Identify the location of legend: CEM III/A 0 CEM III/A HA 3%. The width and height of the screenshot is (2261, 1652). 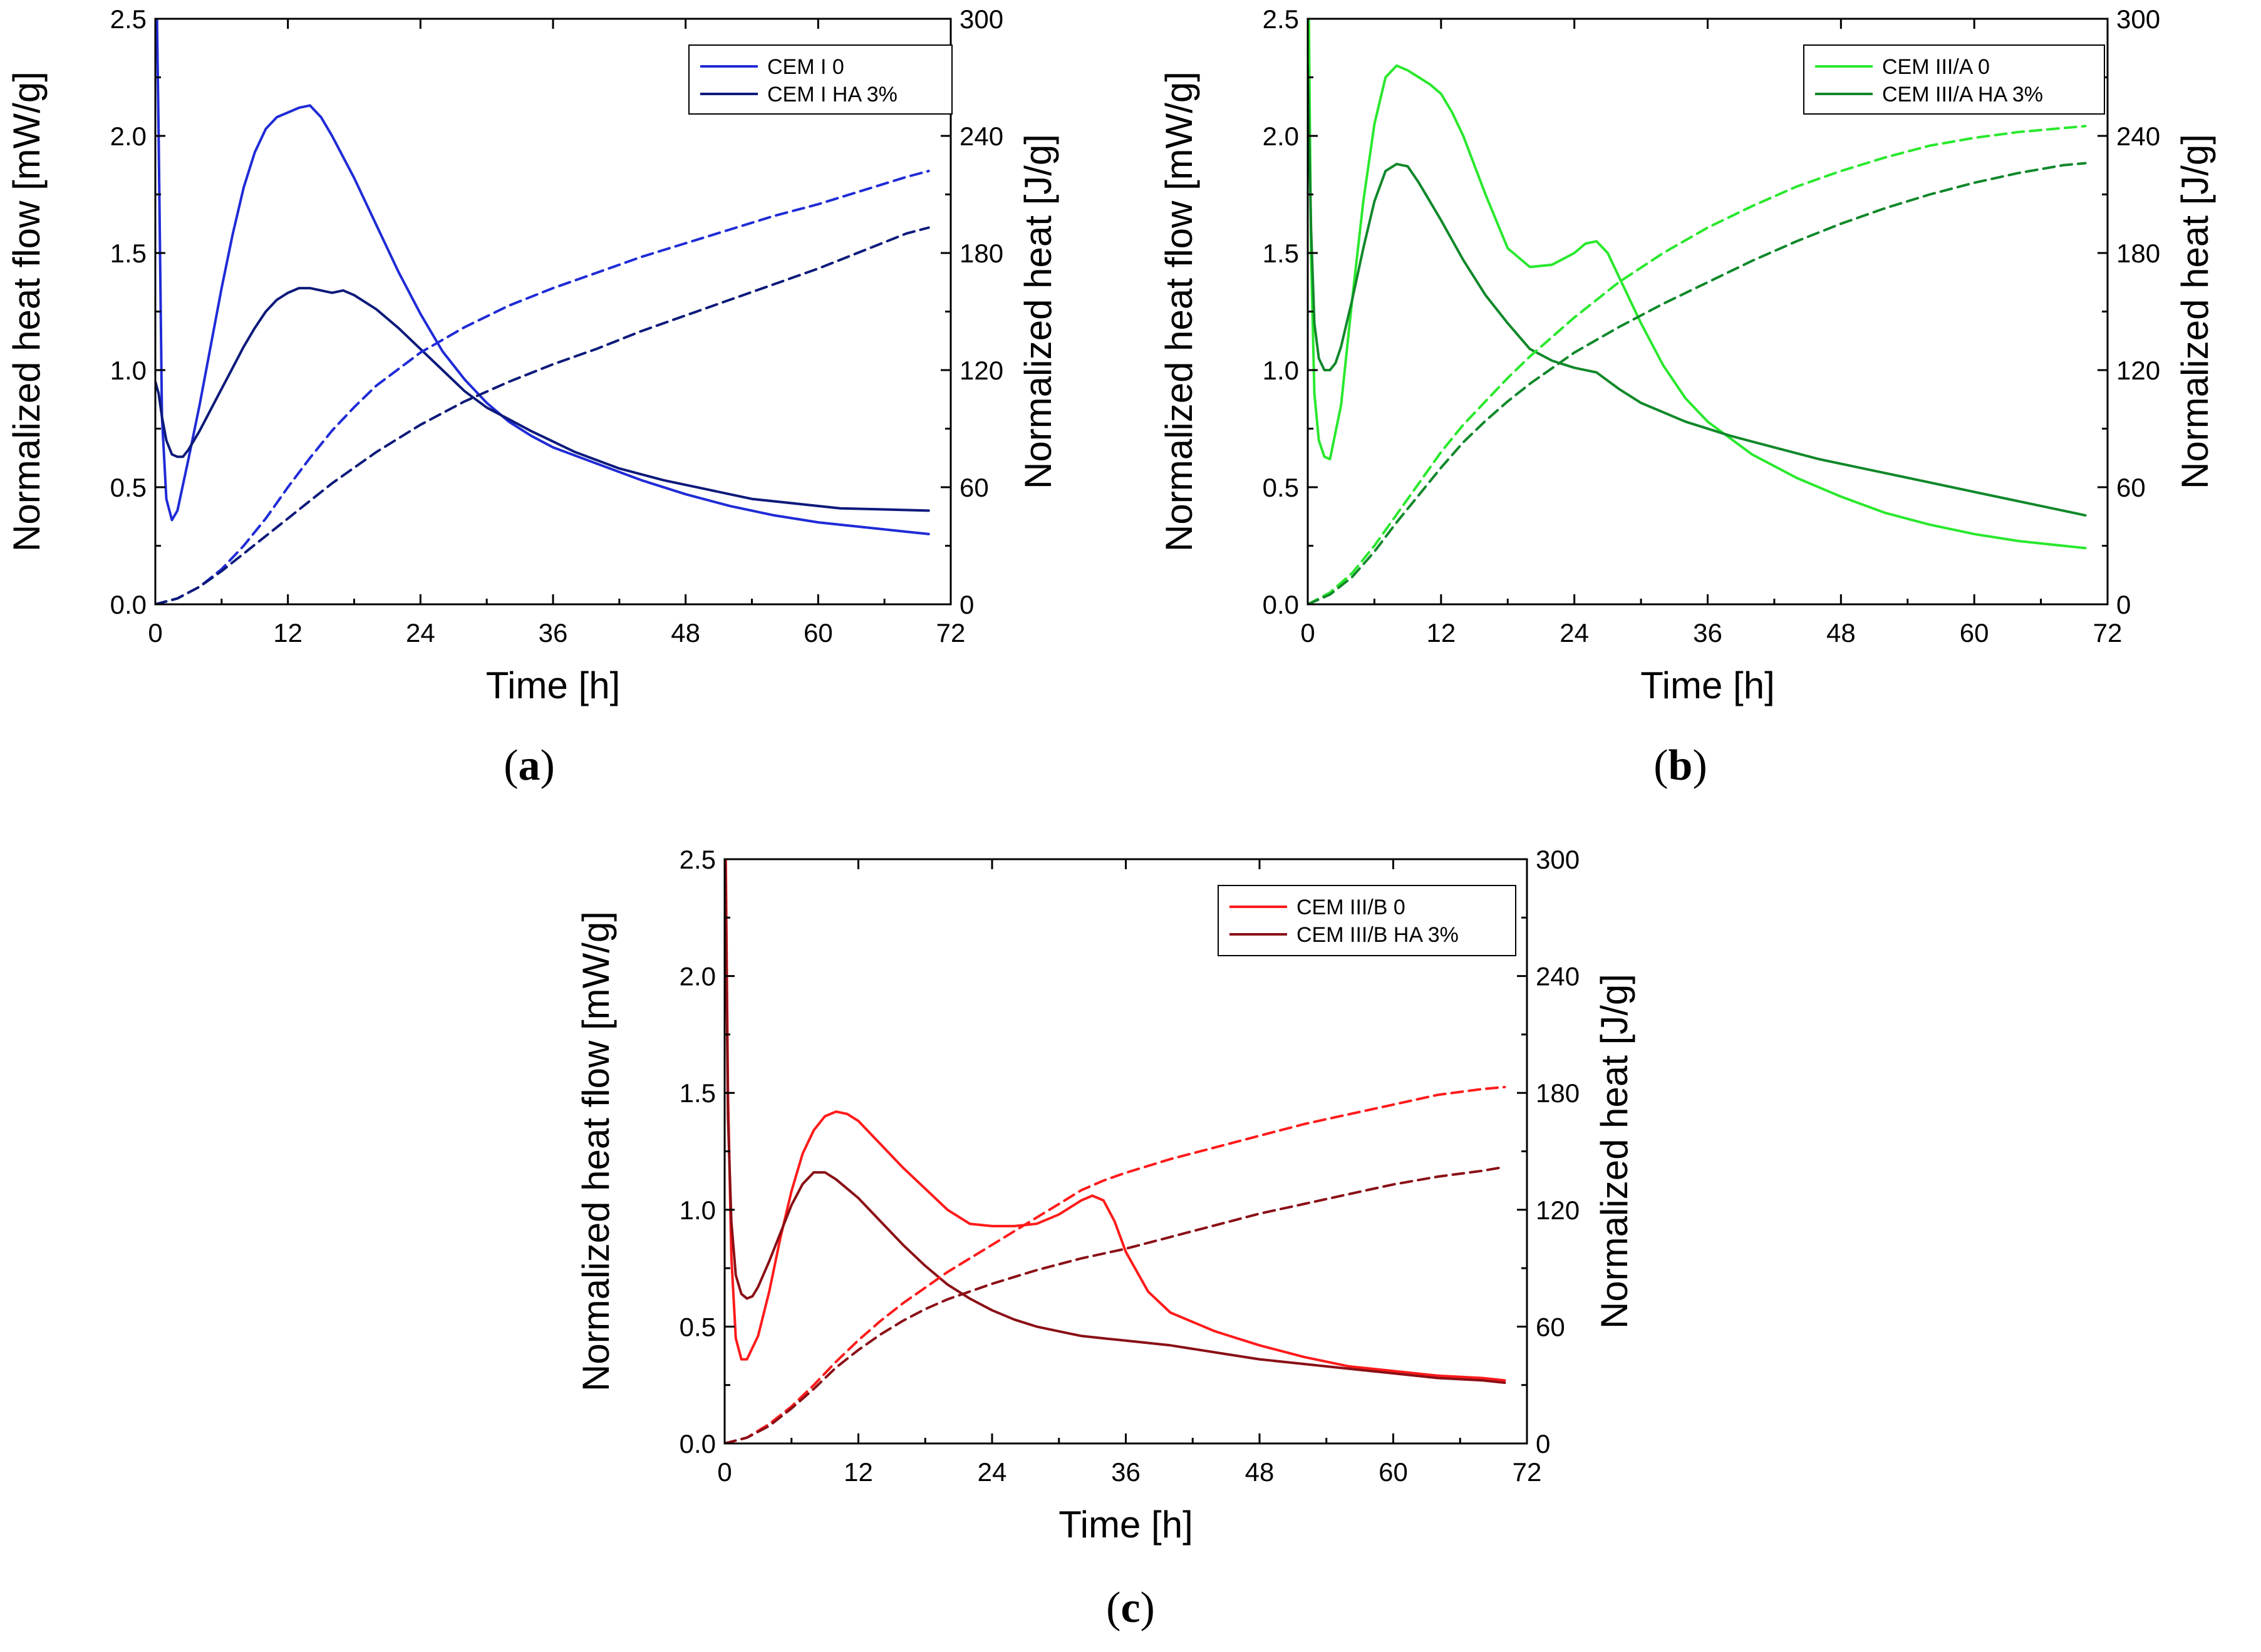
(1954, 79).